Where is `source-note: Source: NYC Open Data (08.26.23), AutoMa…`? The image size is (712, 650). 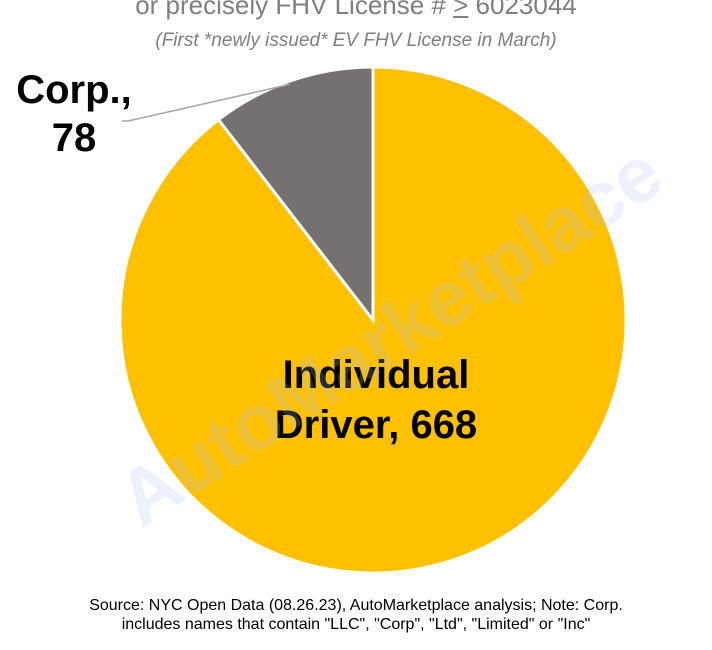
source-note: Source: NYC Open Data (08.26.23), AutoMa… is located at coordinates (356, 615).